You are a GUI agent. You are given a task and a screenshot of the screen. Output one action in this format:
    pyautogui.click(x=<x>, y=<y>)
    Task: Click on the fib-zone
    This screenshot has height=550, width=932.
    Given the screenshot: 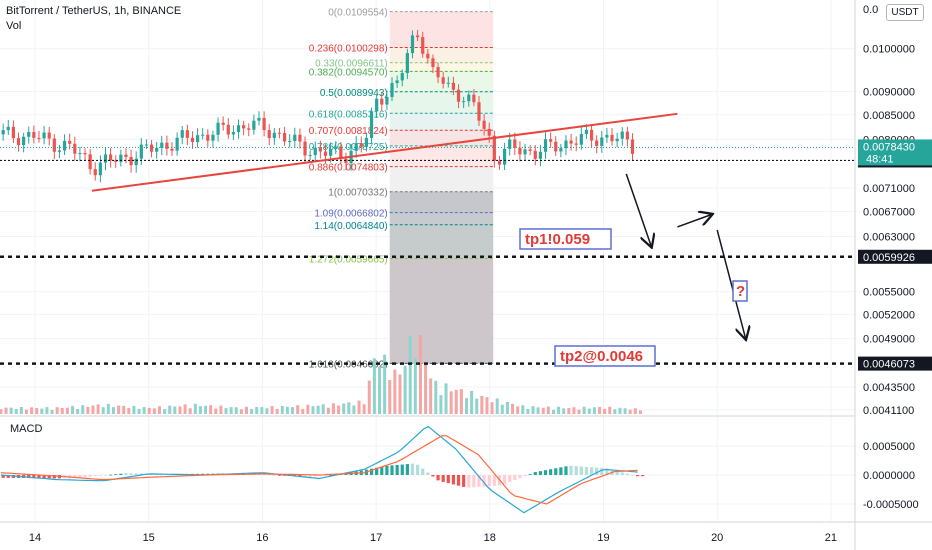 What is the action you would take?
    pyautogui.click(x=441, y=29)
    